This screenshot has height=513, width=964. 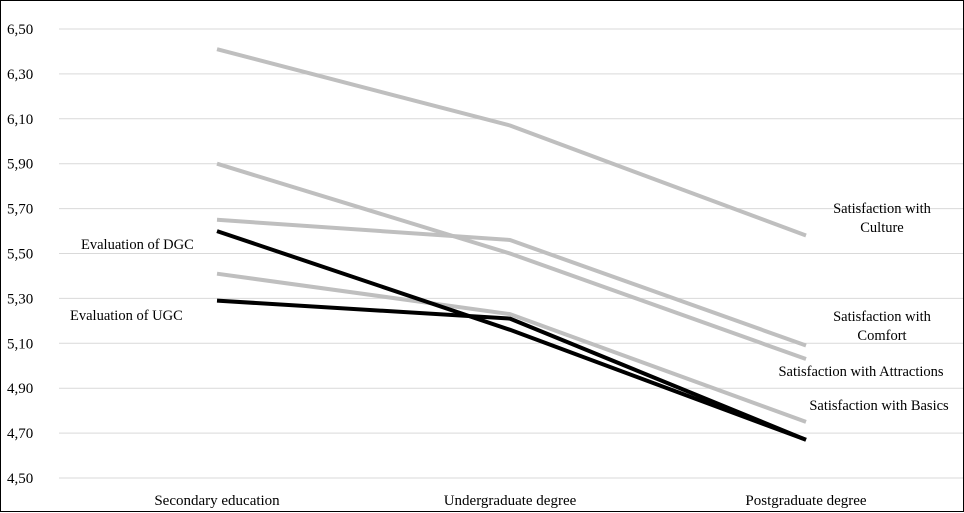 What do you see at coordinates (20, 434) in the screenshot?
I see `y-tick-label: 4,70` at bounding box center [20, 434].